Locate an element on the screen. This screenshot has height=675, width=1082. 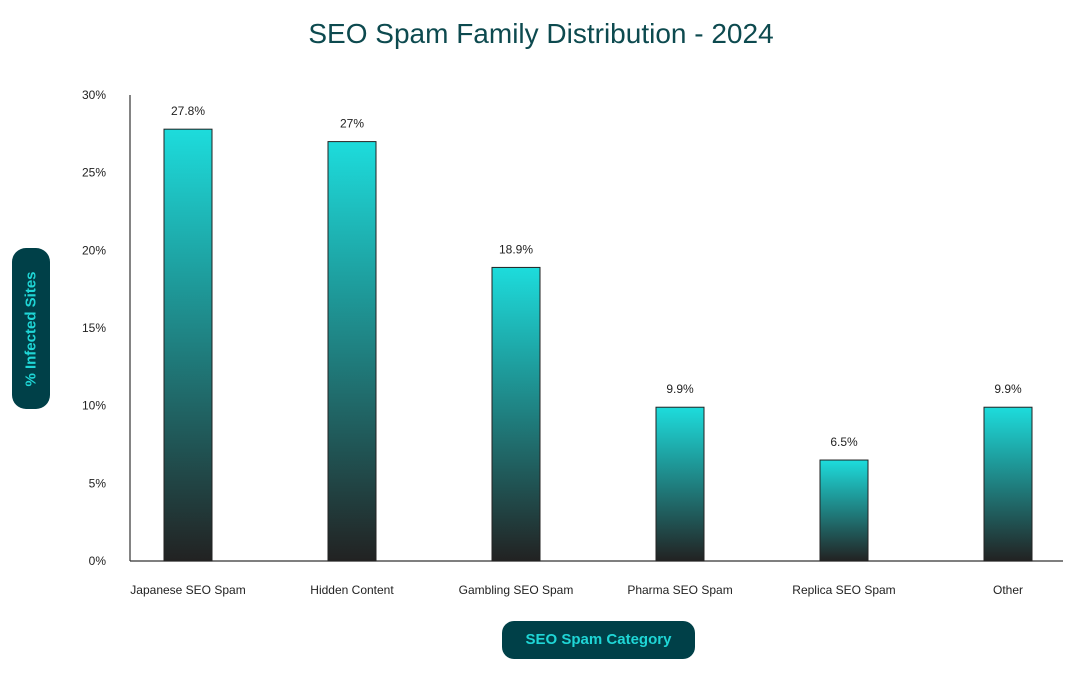
data-label: 27.8% is located at coordinates (188, 111).